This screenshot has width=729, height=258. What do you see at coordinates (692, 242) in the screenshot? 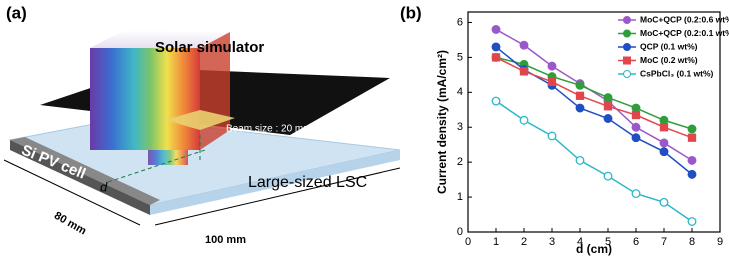
I see `x-tick-label: 8` at bounding box center [692, 242].